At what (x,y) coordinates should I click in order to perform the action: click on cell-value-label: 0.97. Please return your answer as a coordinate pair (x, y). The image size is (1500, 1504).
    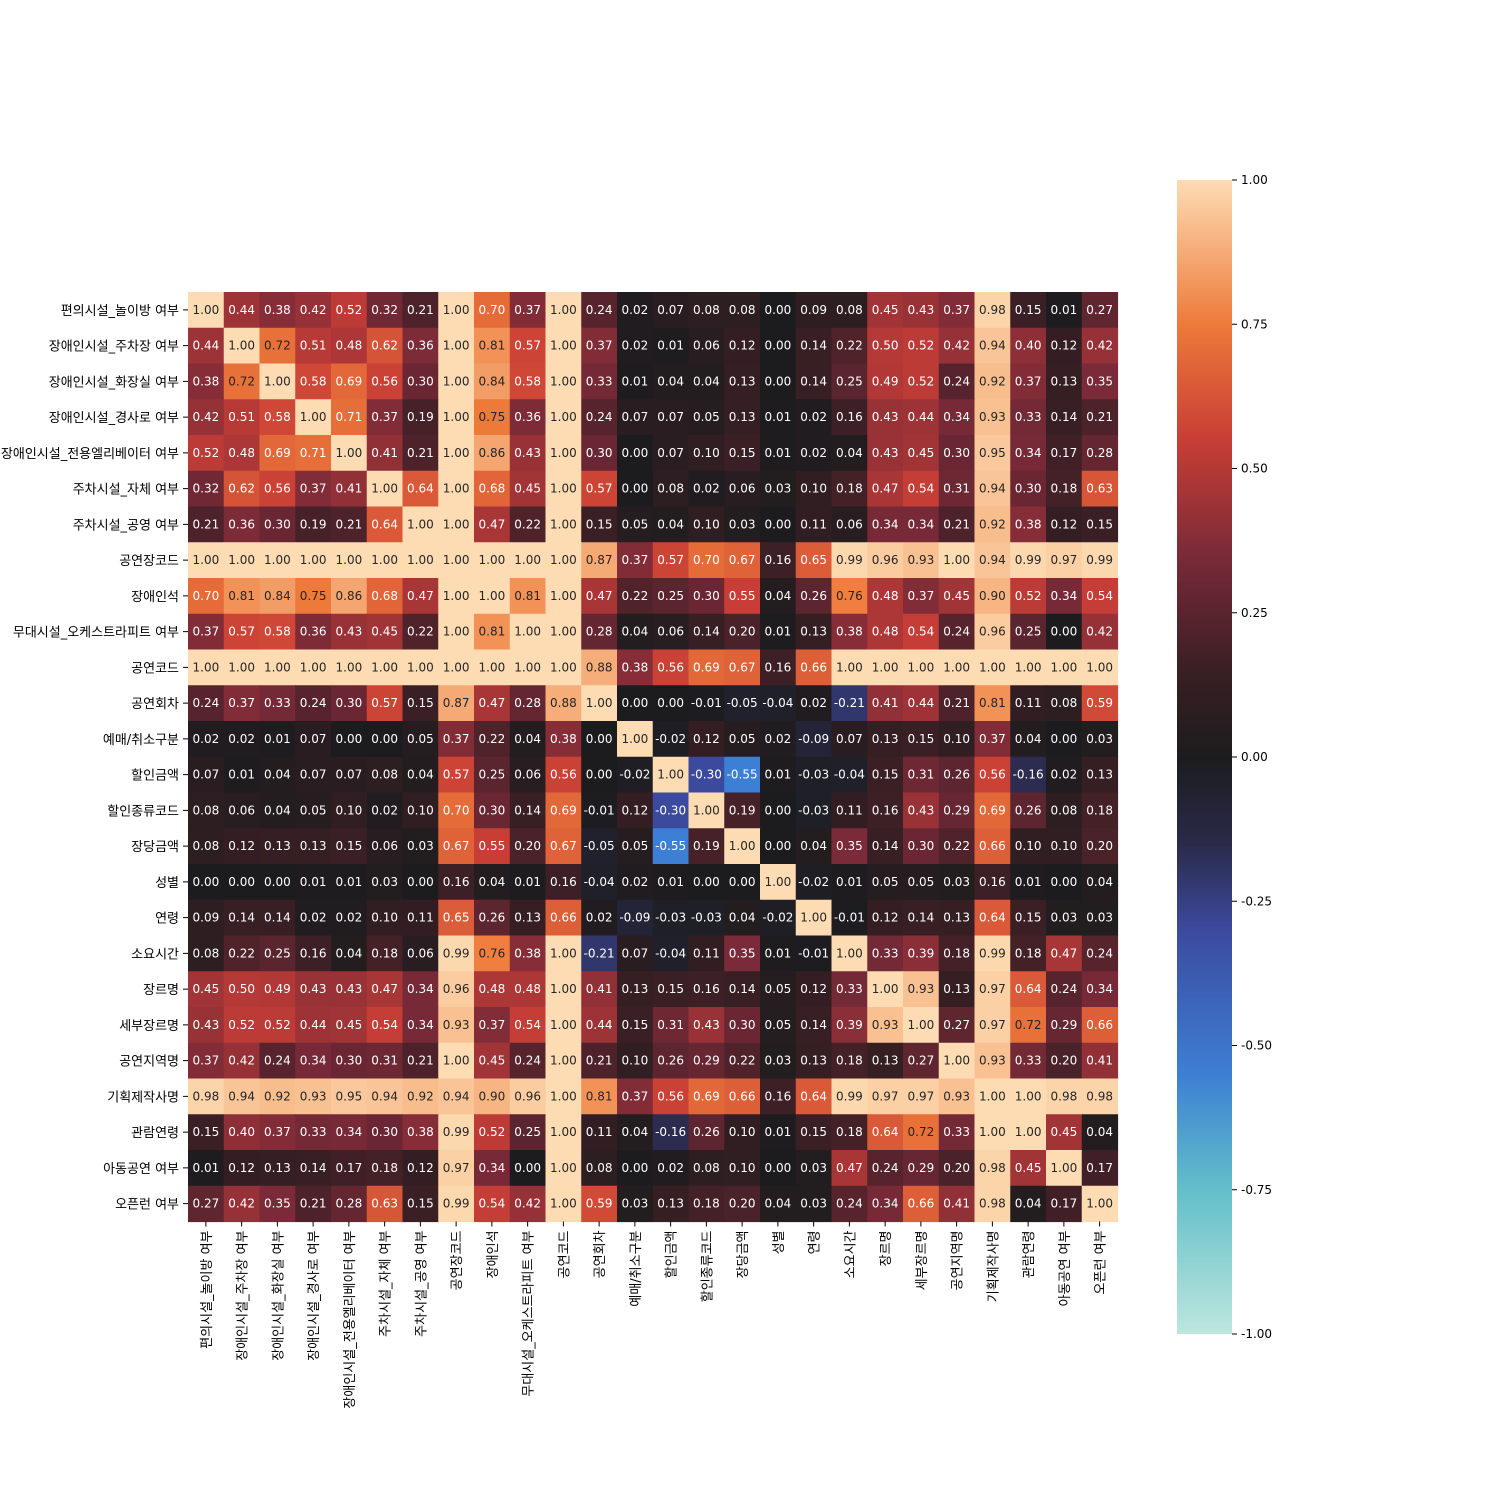
    Looking at the image, I should click on (992, 1025).